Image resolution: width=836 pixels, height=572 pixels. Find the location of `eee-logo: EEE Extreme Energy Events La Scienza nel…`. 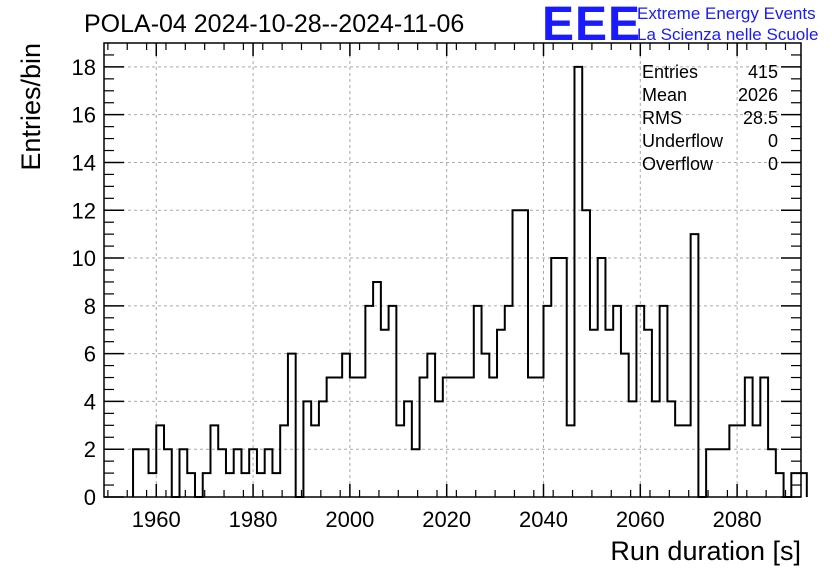

eee-logo: EEE Extreme Energy Events La Scienza nel… is located at coordinates (680, 25).